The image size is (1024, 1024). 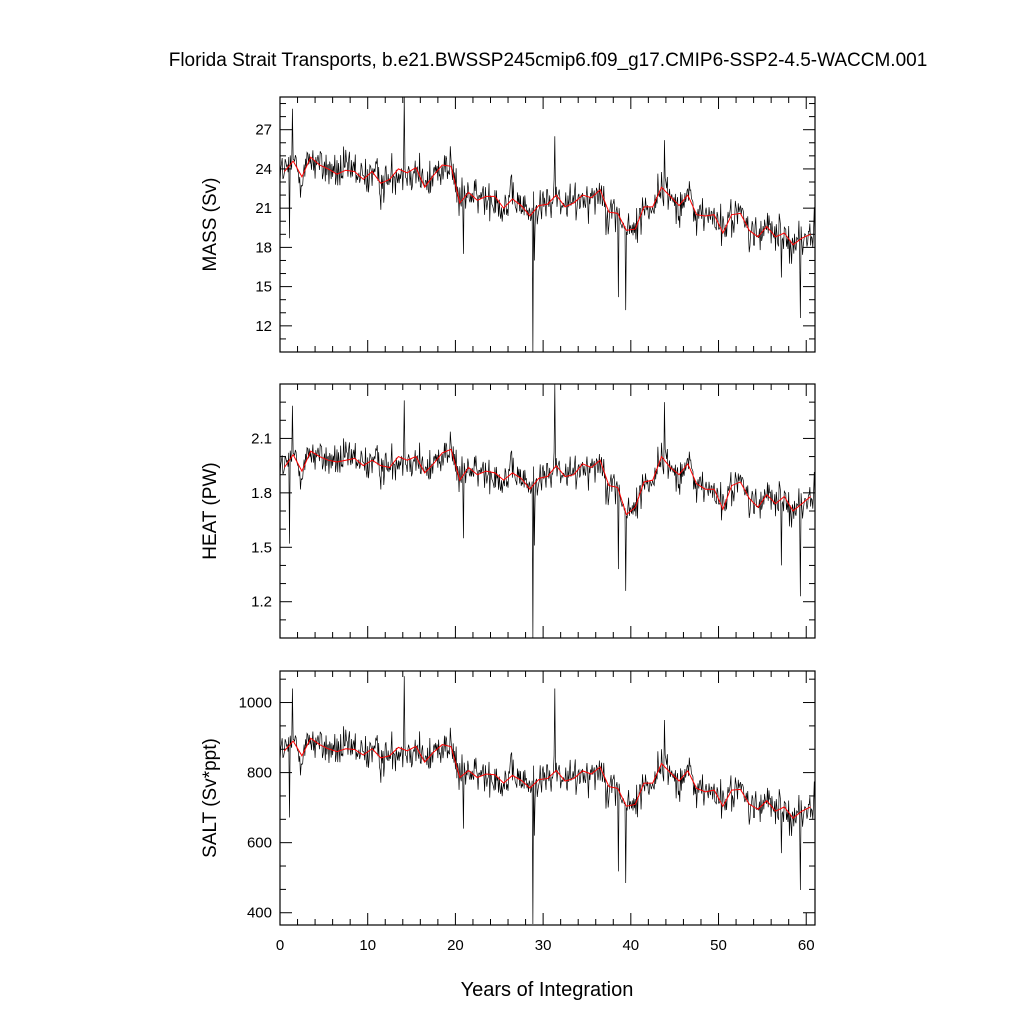 I want to click on x-tick-label: 0, so click(x=280, y=945).